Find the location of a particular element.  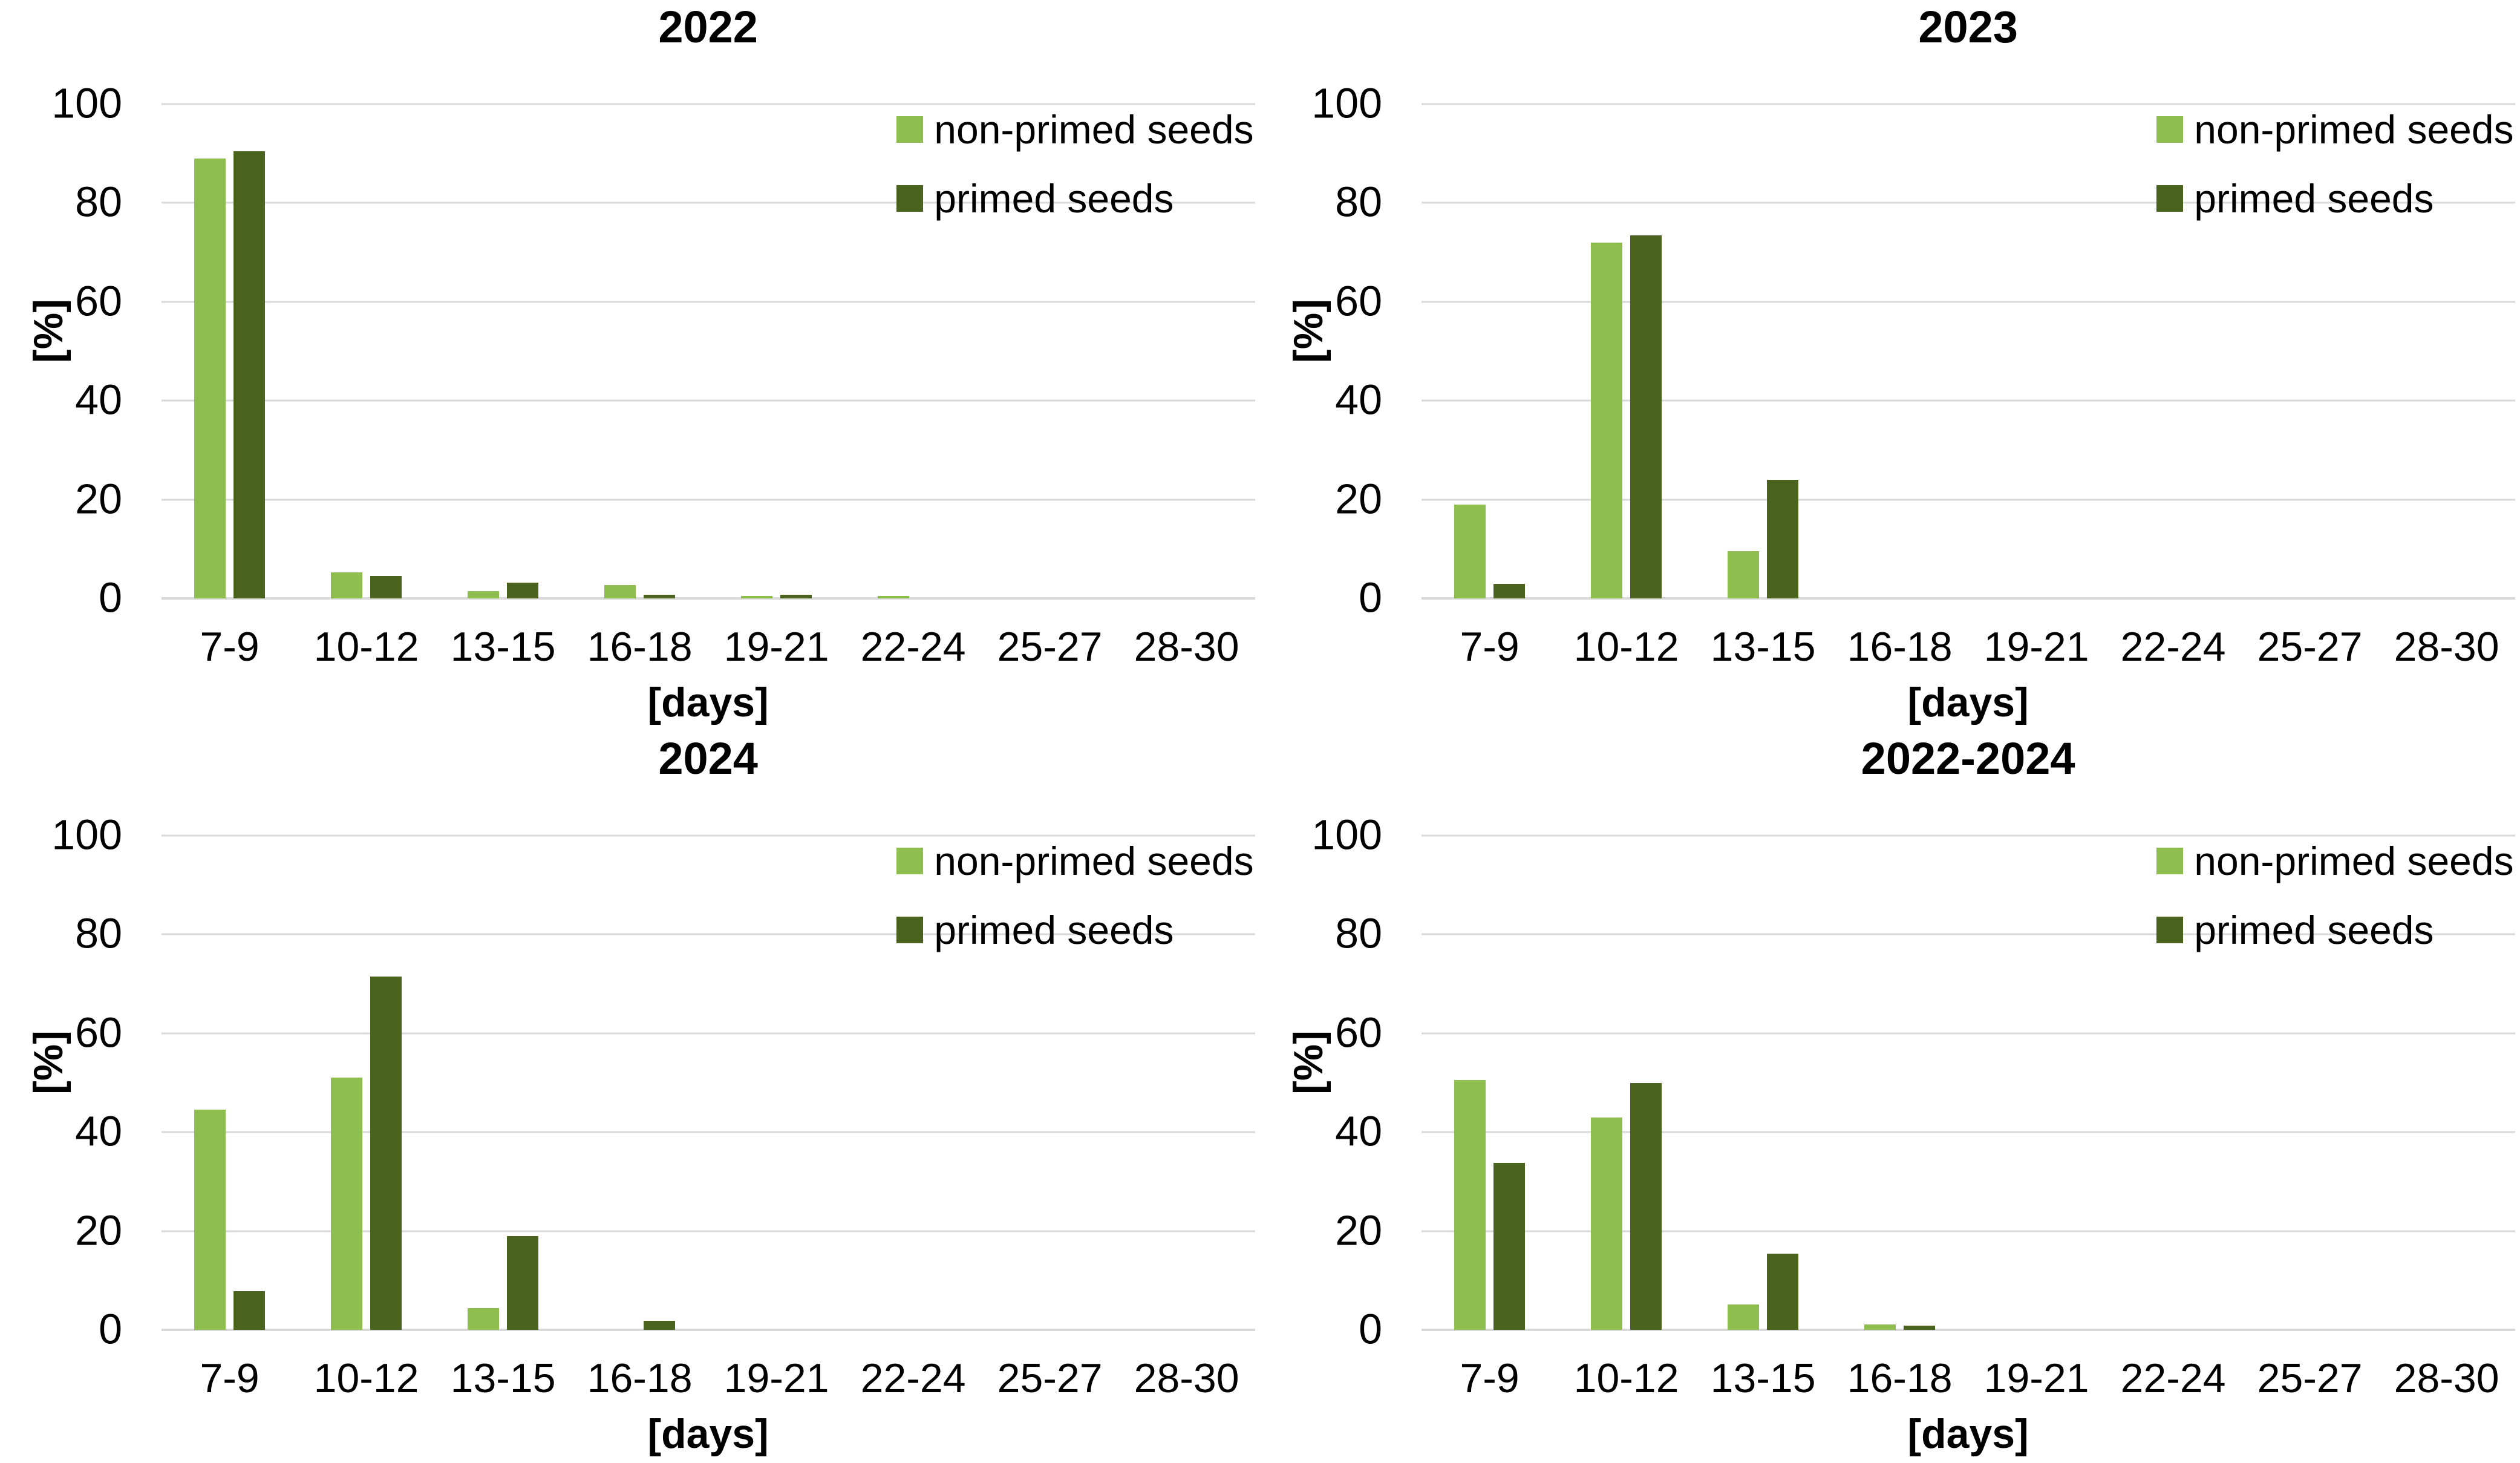

y-axis-ticks: 0 20 40 60 80 100 is located at coordinates (61, 350).